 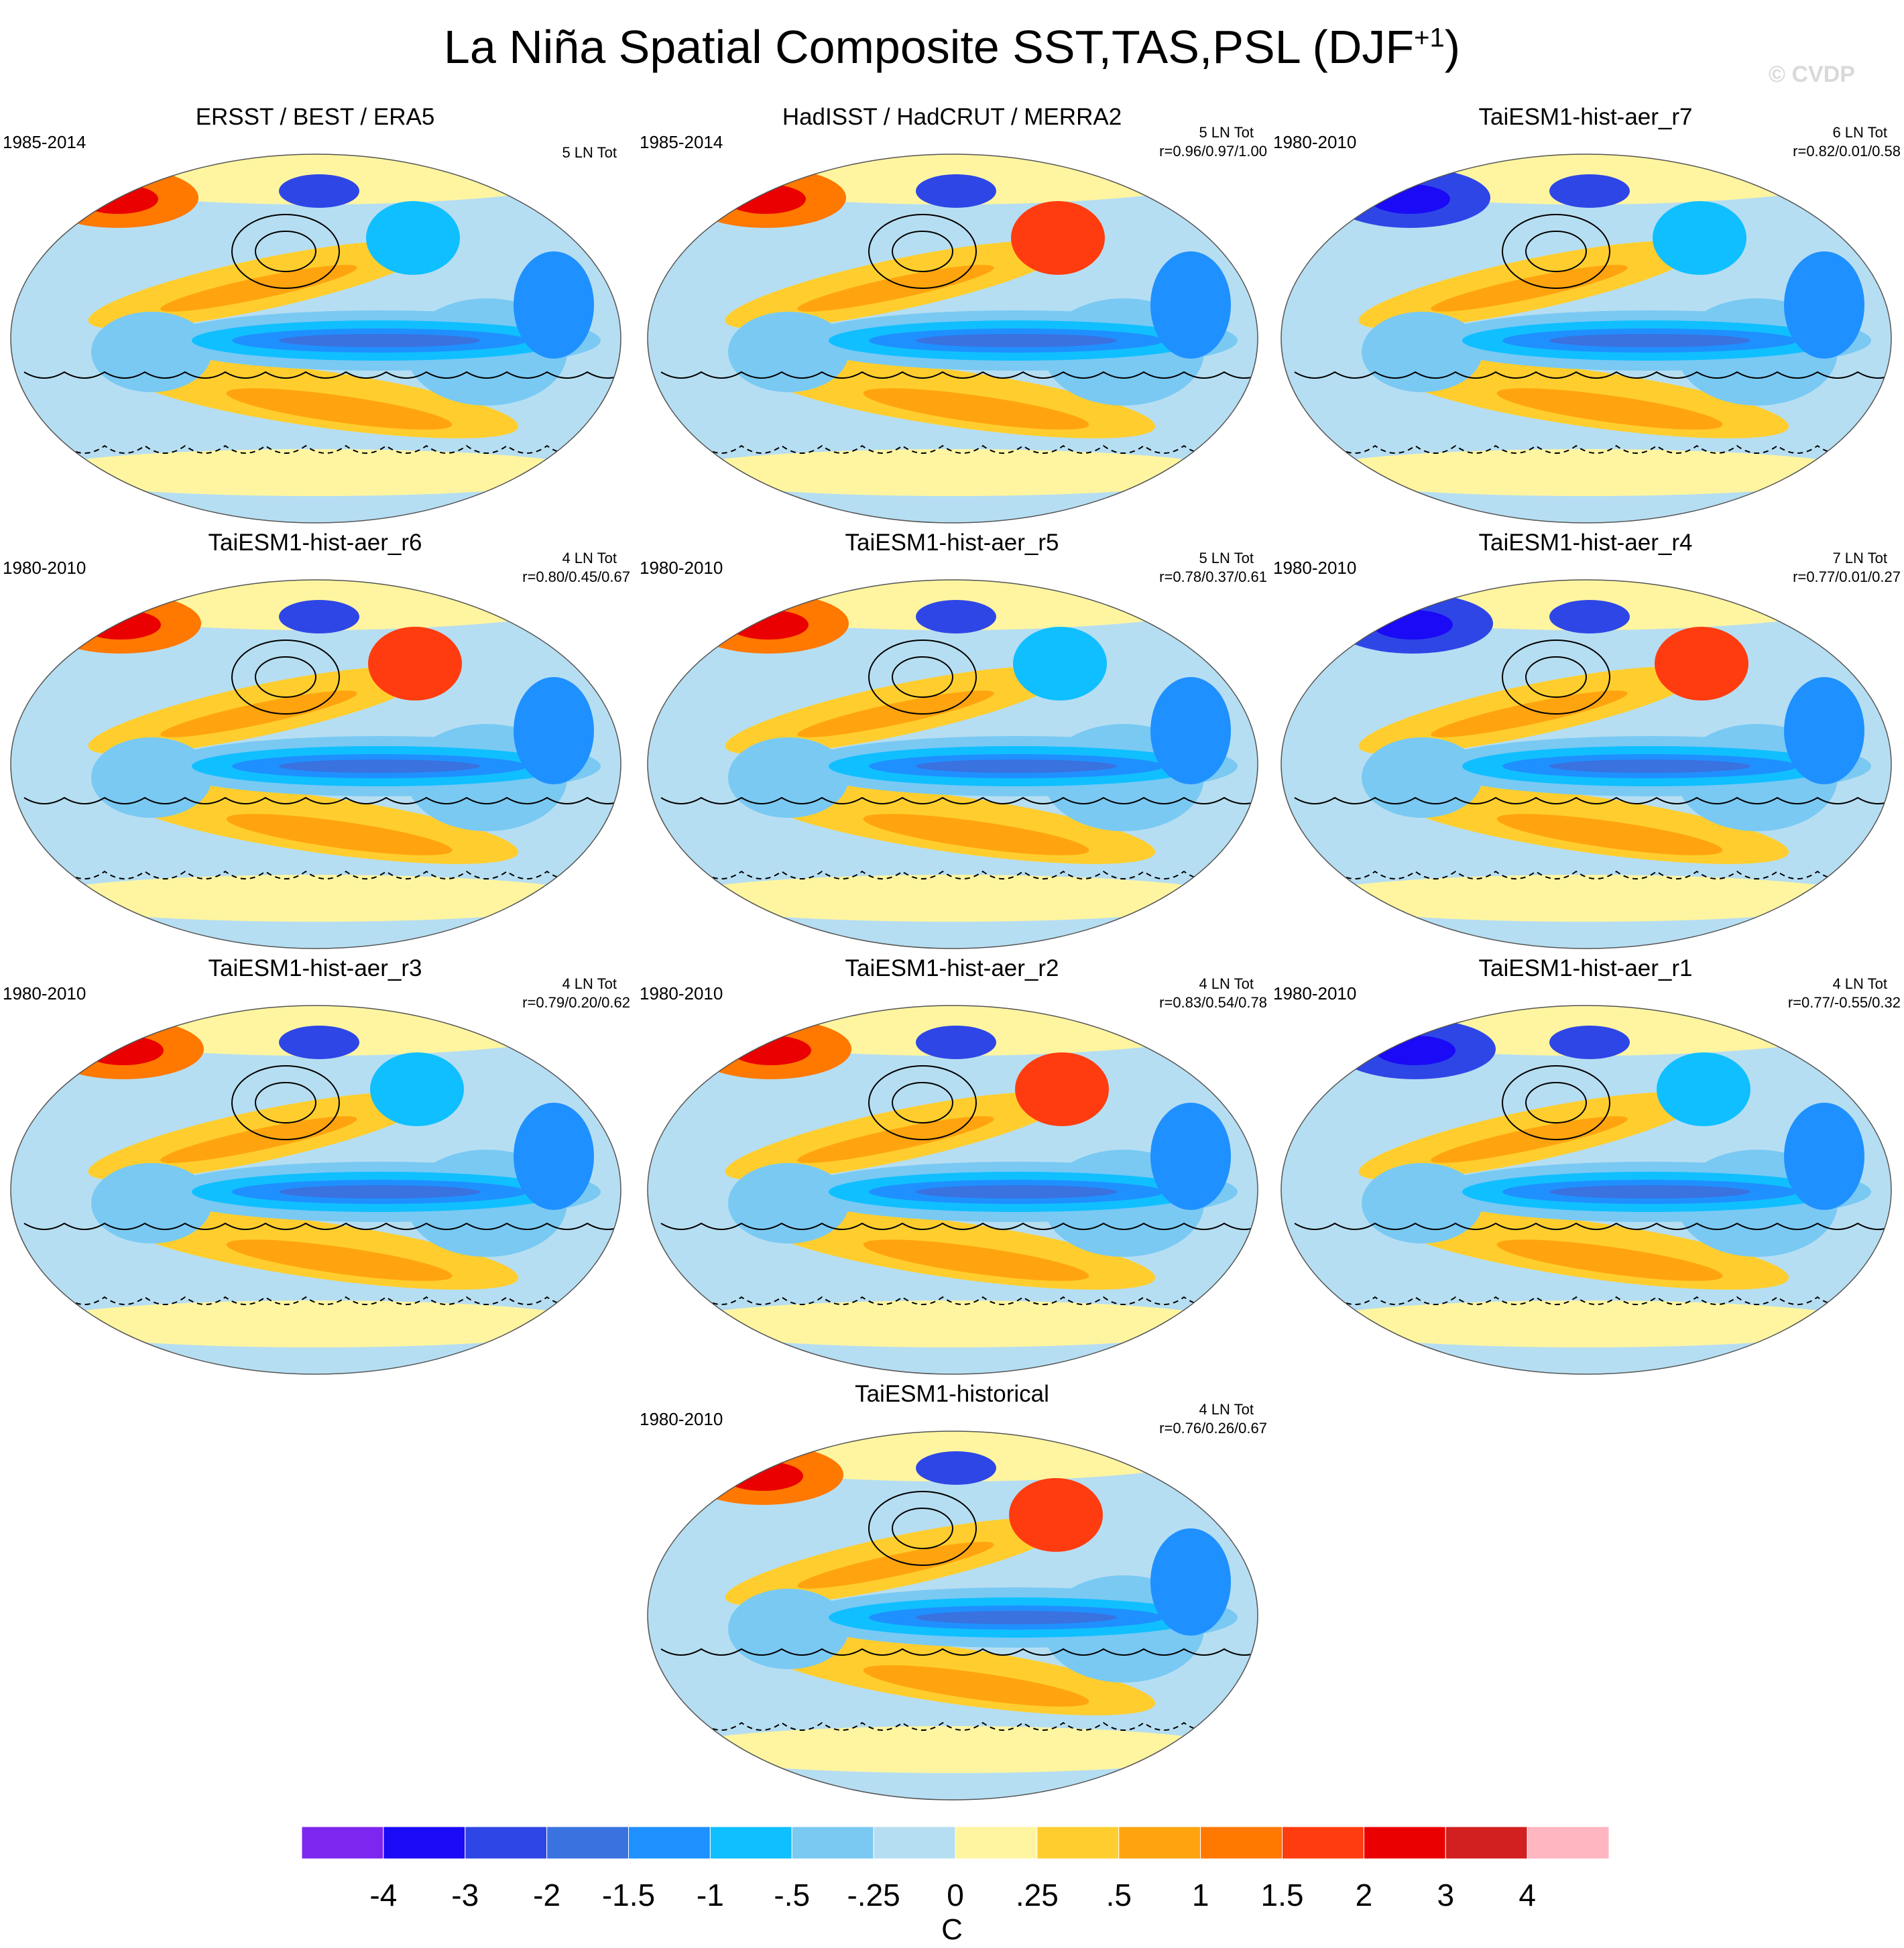 What do you see at coordinates (1037, 1895) in the screenshot?
I see `colorbar-tick-label: .25` at bounding box center [1037, 1895].